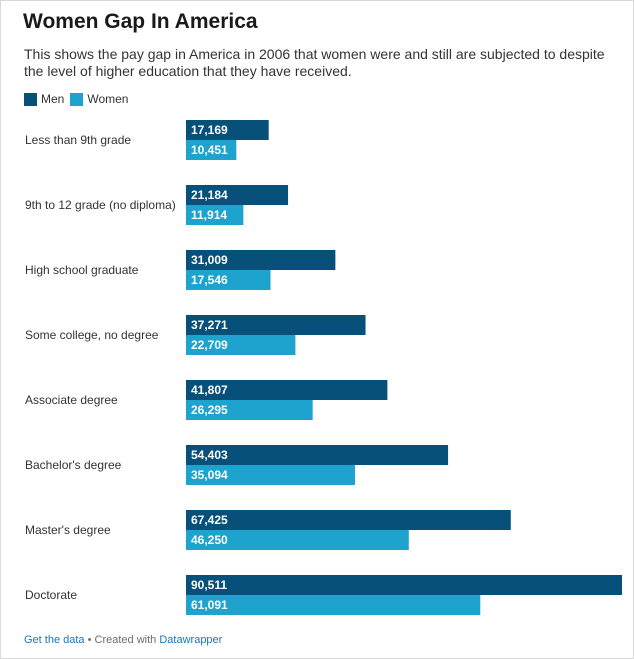  I want to click on value-label-men: 21,184, so click(209, 195).